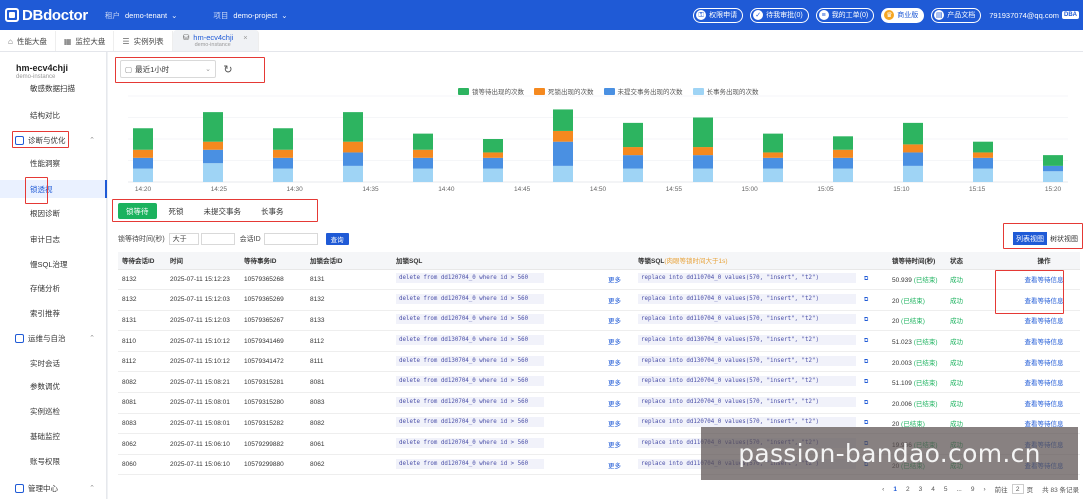 The width and height of the screenshot is (1083, 499). I want to click on session-id-input, so click(290, 239).